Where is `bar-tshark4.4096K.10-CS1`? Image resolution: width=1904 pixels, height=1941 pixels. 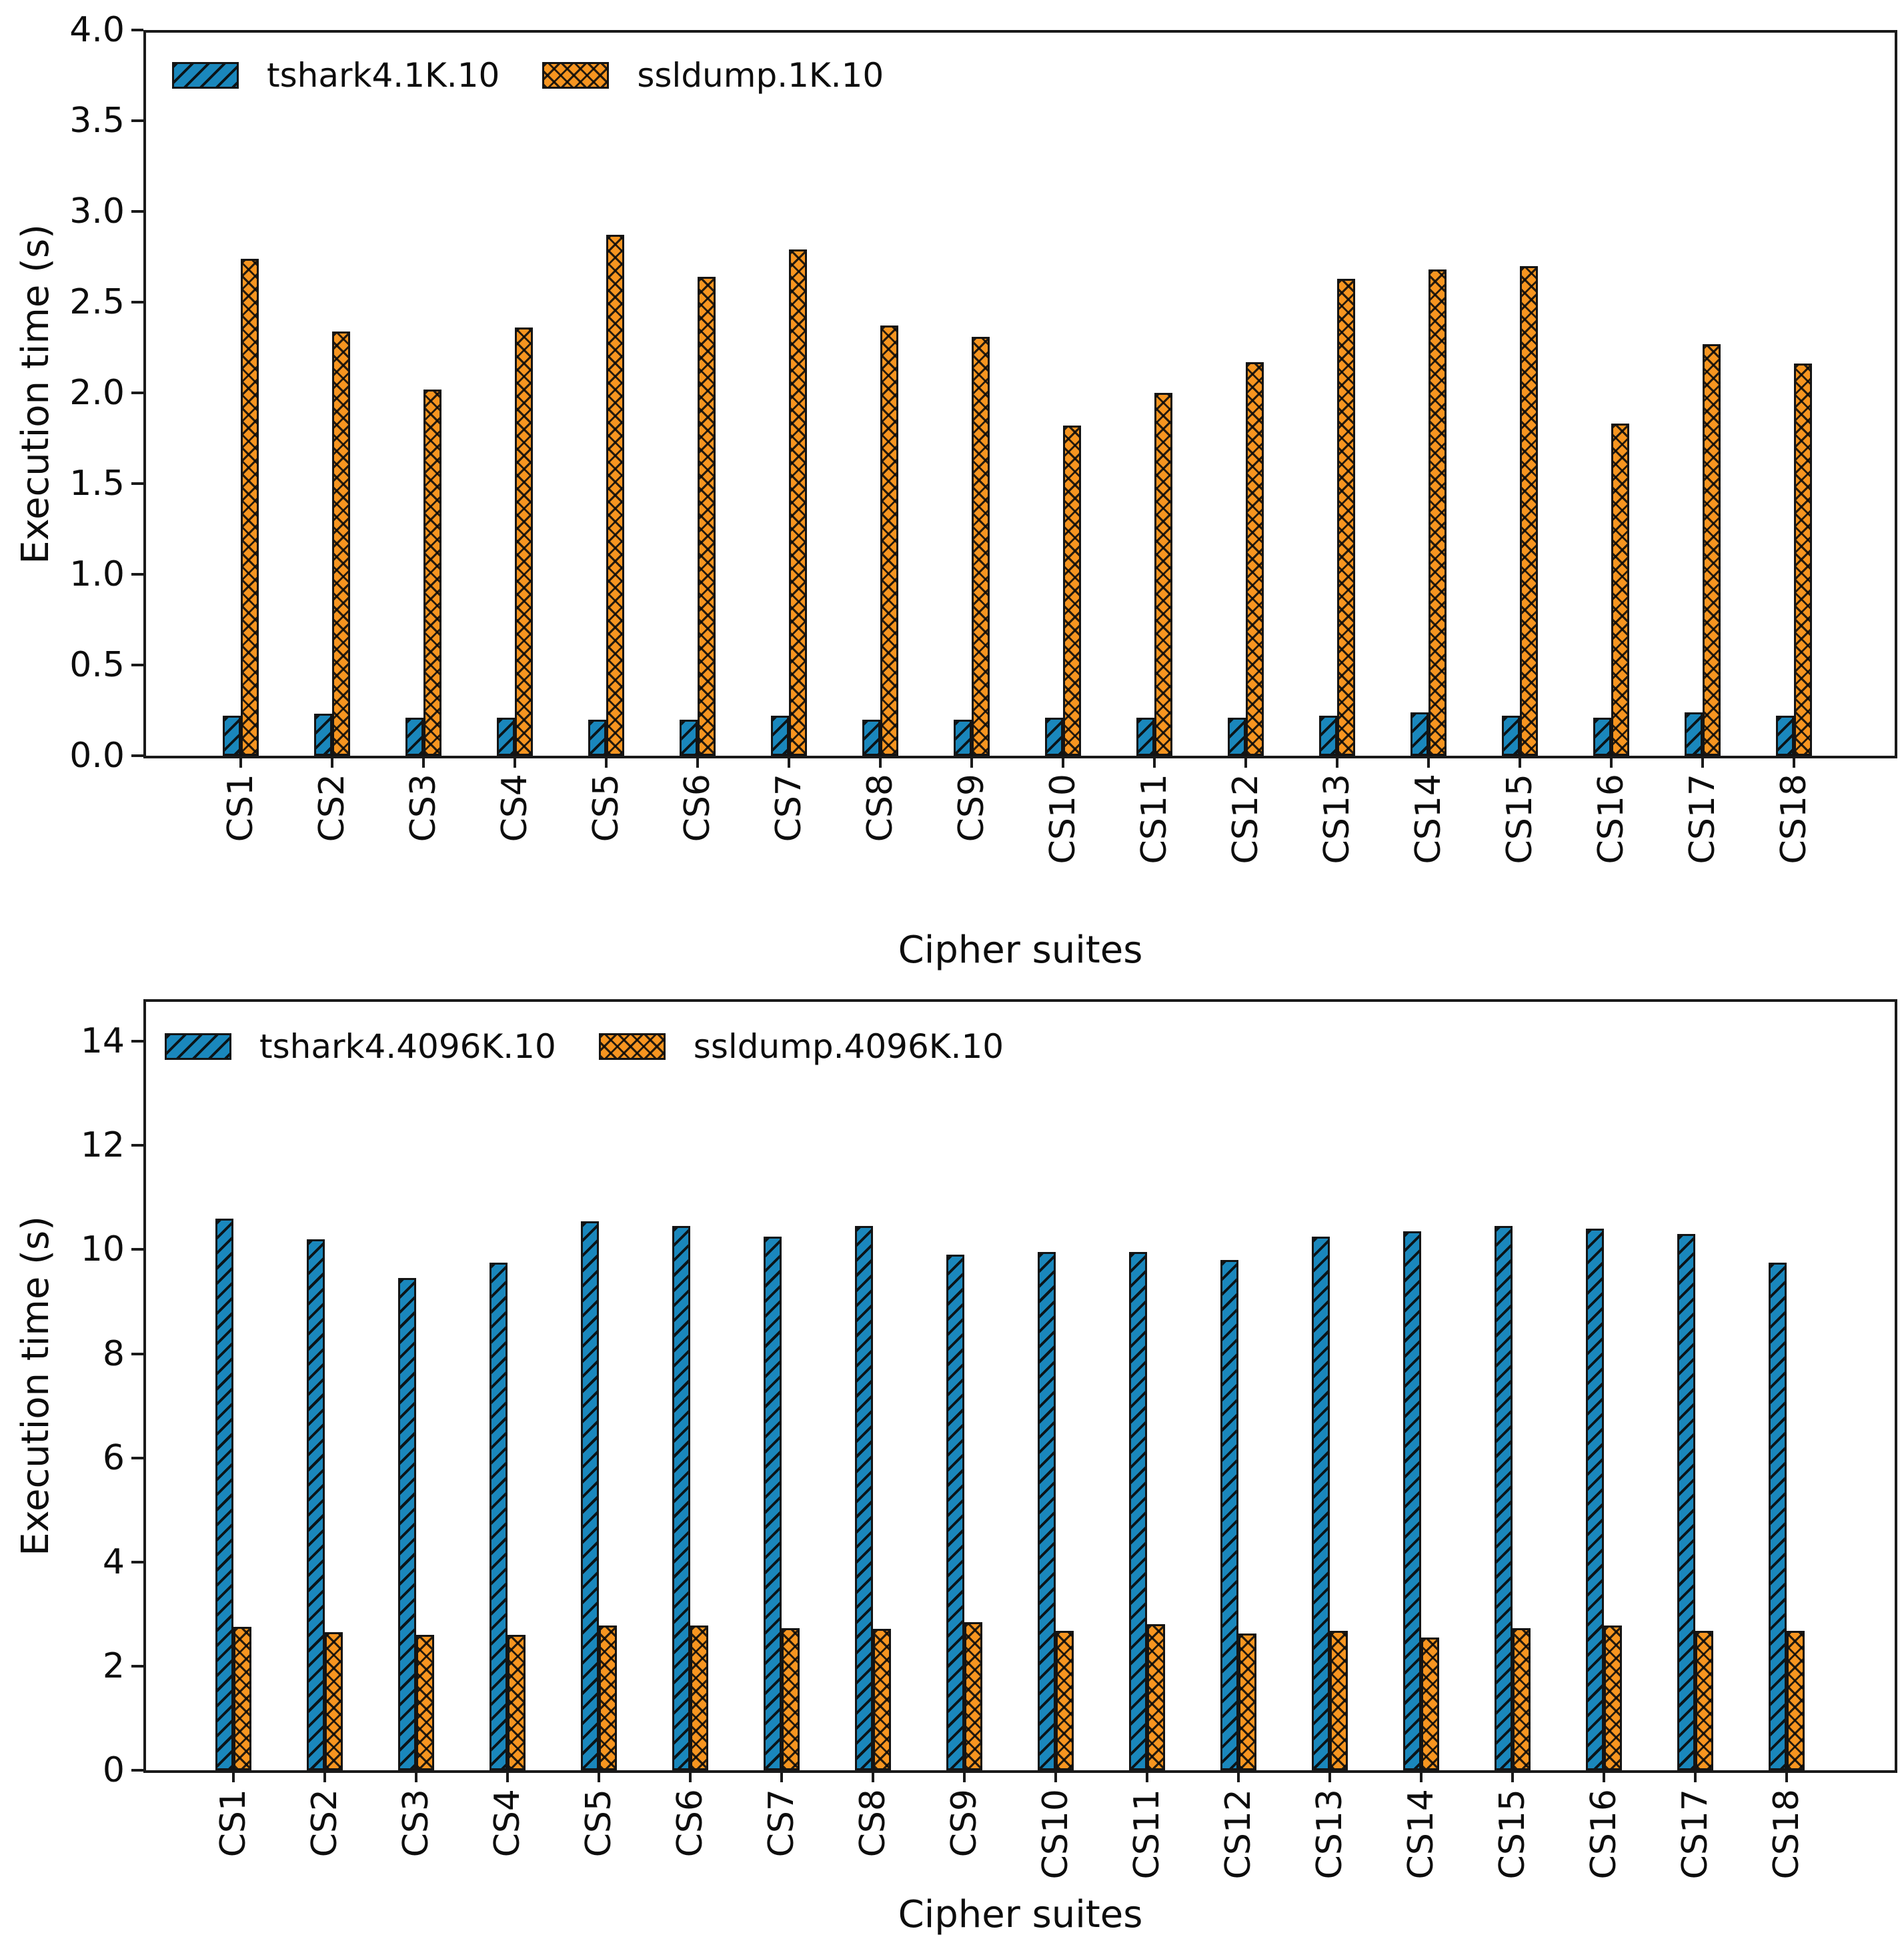 bar-tshark4.4096K.10-CS1 is located at coordinates (224, 1494).